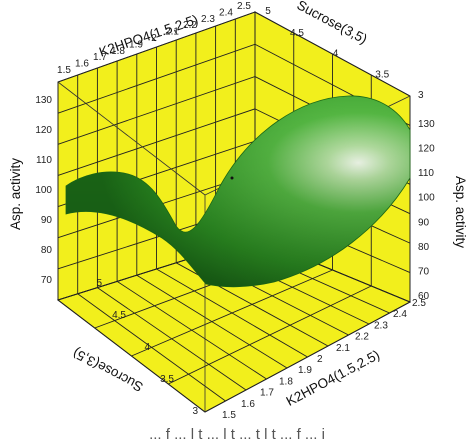 This screenshot has height=444, width=474. I want to click on left-activity-ticks: 130 120 110 100 90 80 70, so click(43, 190).